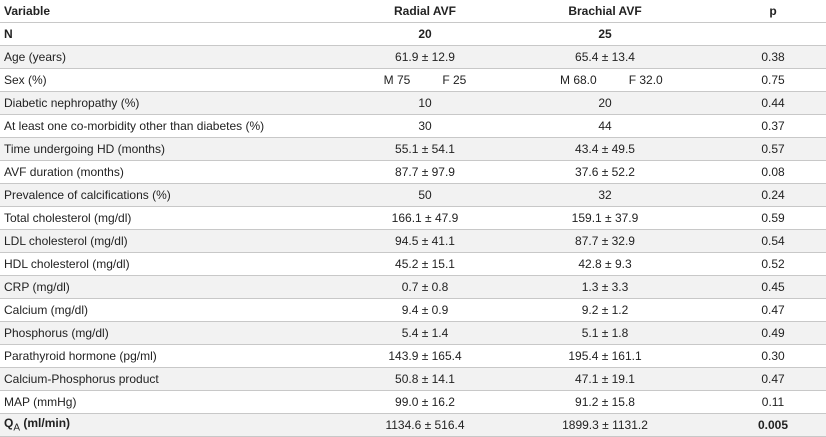 This screenshot has height=437, width=826. Describe the element at coordinates (758, 103) in the screenshot. I see `value-cell: 0.44` at that location.